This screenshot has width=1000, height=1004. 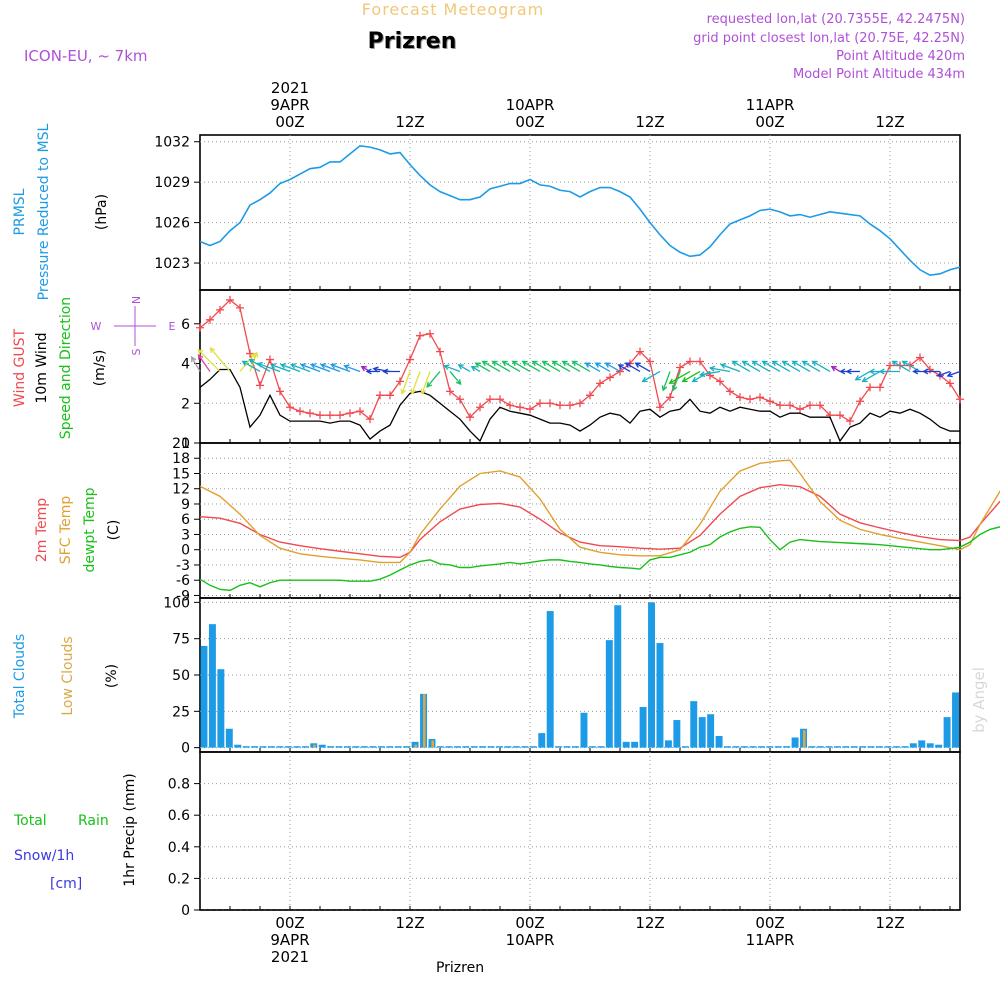 What do you see at coordinates (289, 105) in the screenshot?
I see `top-time-label: 9APR` at bounding box center [289, 105].